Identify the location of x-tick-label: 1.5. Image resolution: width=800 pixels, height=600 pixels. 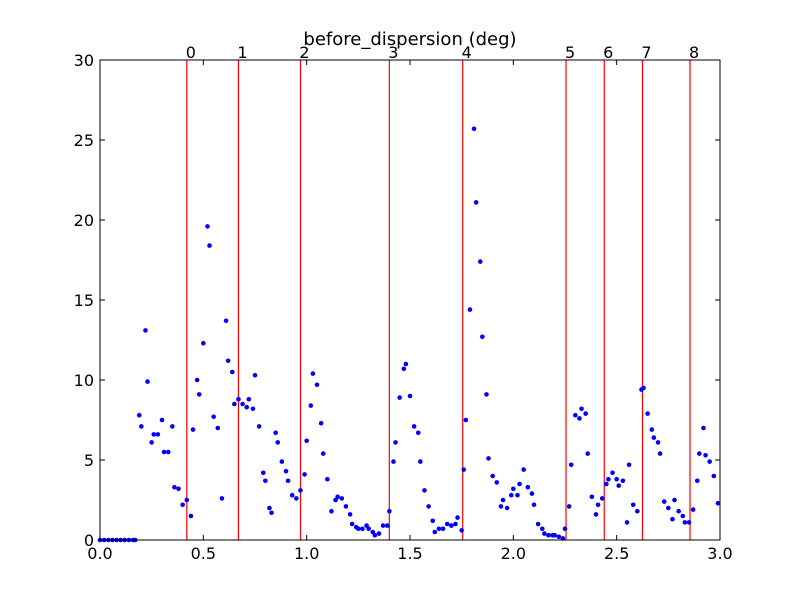
(409, 553).